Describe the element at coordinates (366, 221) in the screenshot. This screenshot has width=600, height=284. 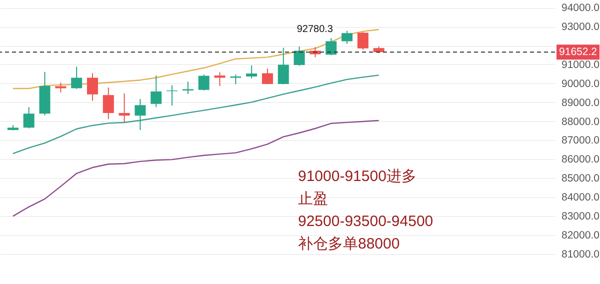
I see `annotation: 92500-93500-94500` at that location.